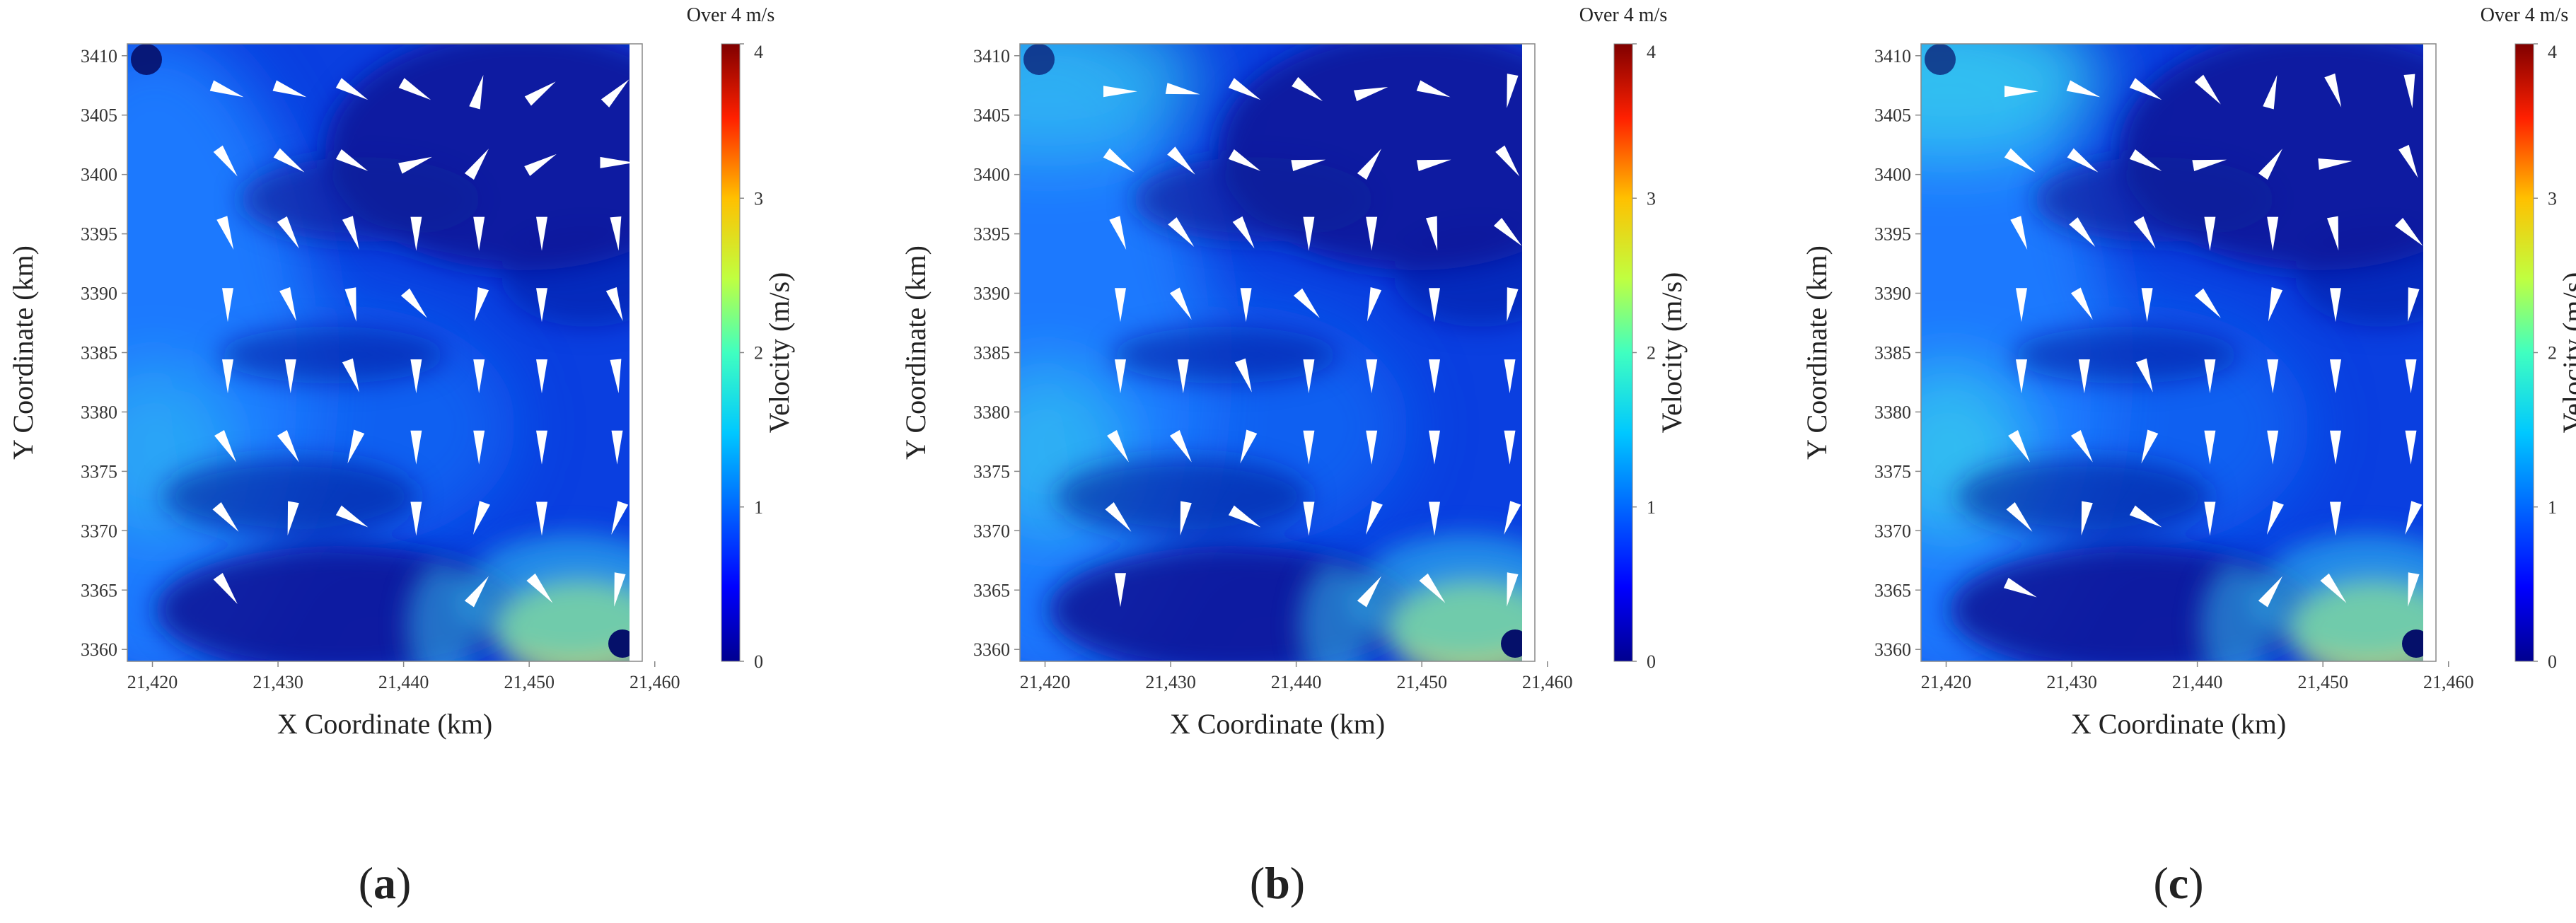  What do you see at coordinates (991, 56) in the screenshot?
I see `y-tick-label: 3410` at bounding box center [991, 56].